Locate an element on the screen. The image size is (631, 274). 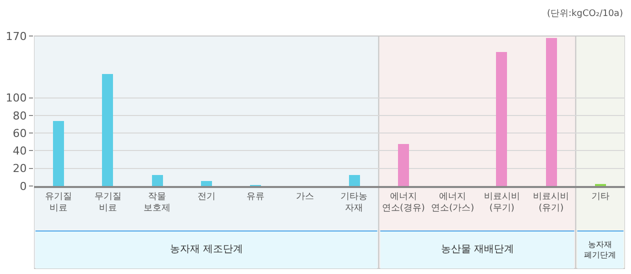
y-tick-label: 100 is located at coordinates (16, 98).